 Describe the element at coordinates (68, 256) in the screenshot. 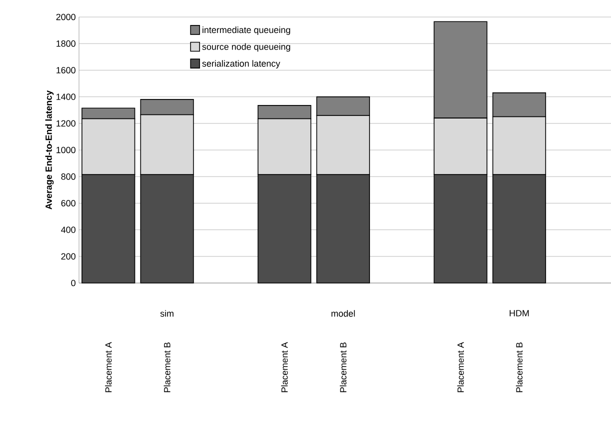

I see `y-tick-label: 200` at that location.